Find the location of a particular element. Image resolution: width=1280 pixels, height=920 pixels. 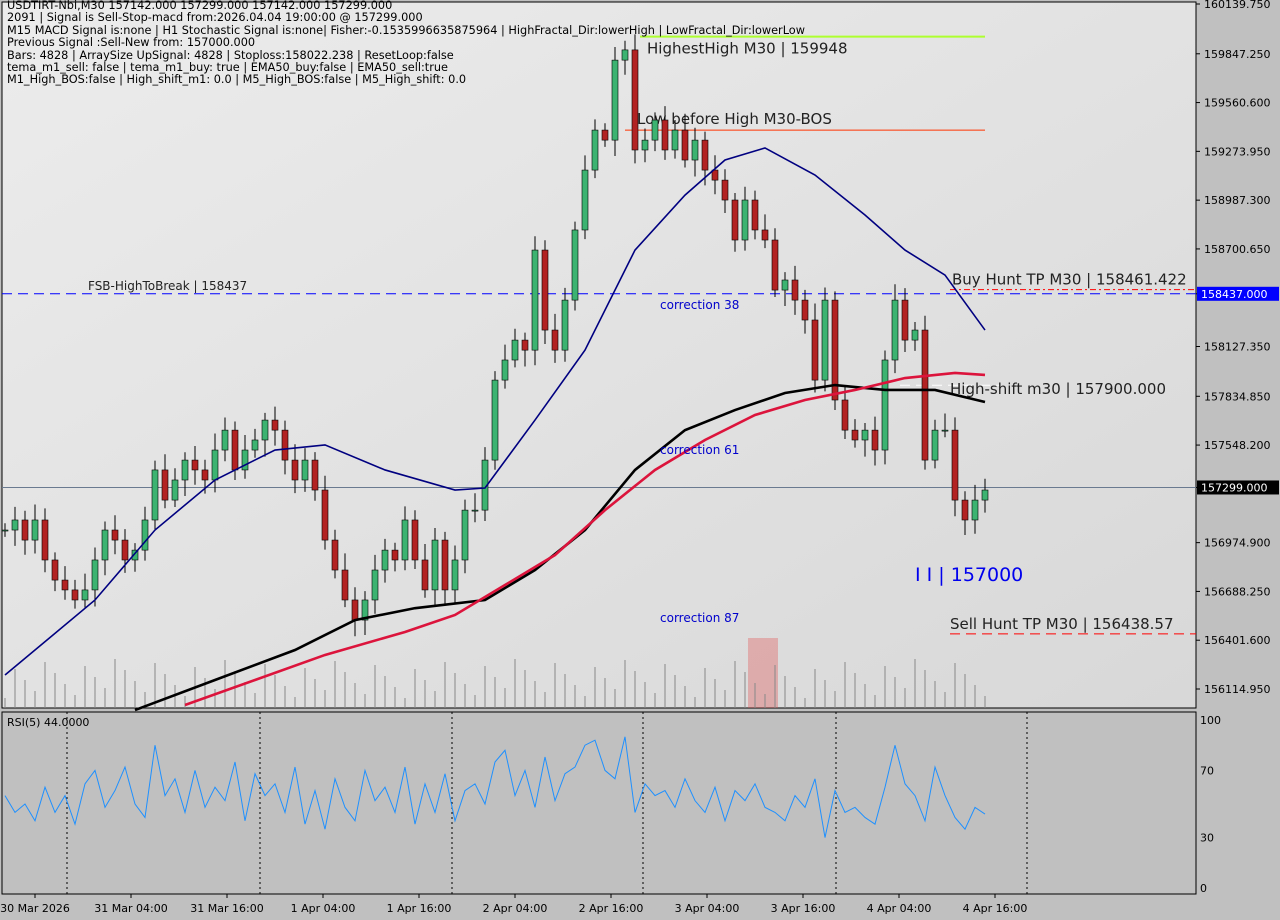

annotation-correction-61: correction 61 is located at coordinates (700, 450).